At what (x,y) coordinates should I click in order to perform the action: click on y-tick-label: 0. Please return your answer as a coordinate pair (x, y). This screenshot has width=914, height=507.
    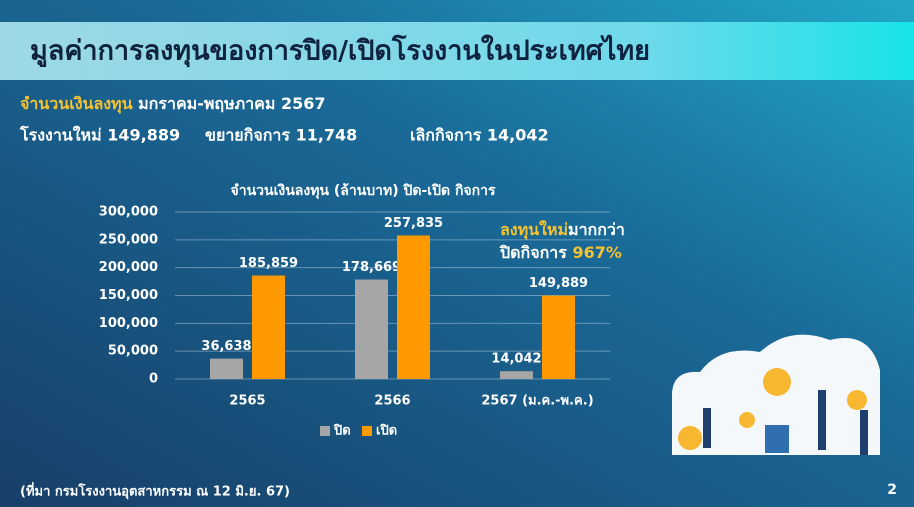
    Looking at the image, I should click on (153, 379).